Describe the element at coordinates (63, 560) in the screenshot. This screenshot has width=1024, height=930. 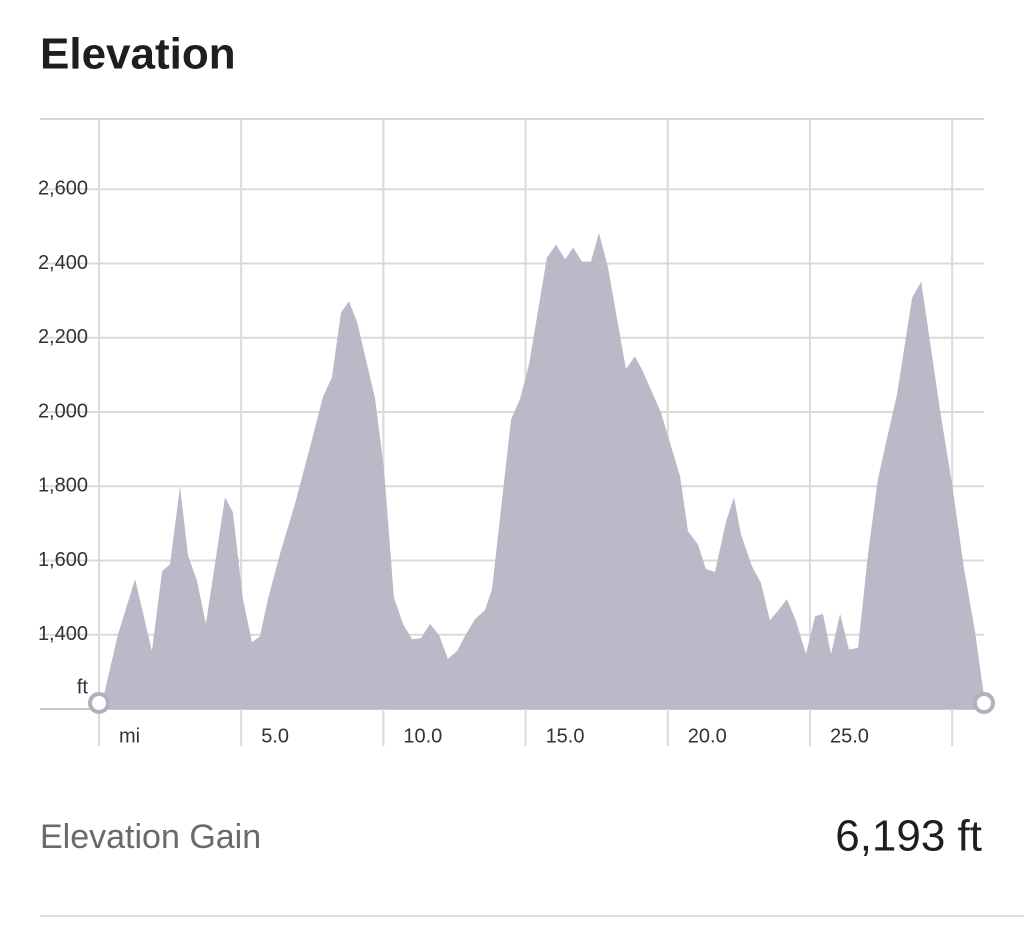
I see `y-tick-label: 1,600` at that location.